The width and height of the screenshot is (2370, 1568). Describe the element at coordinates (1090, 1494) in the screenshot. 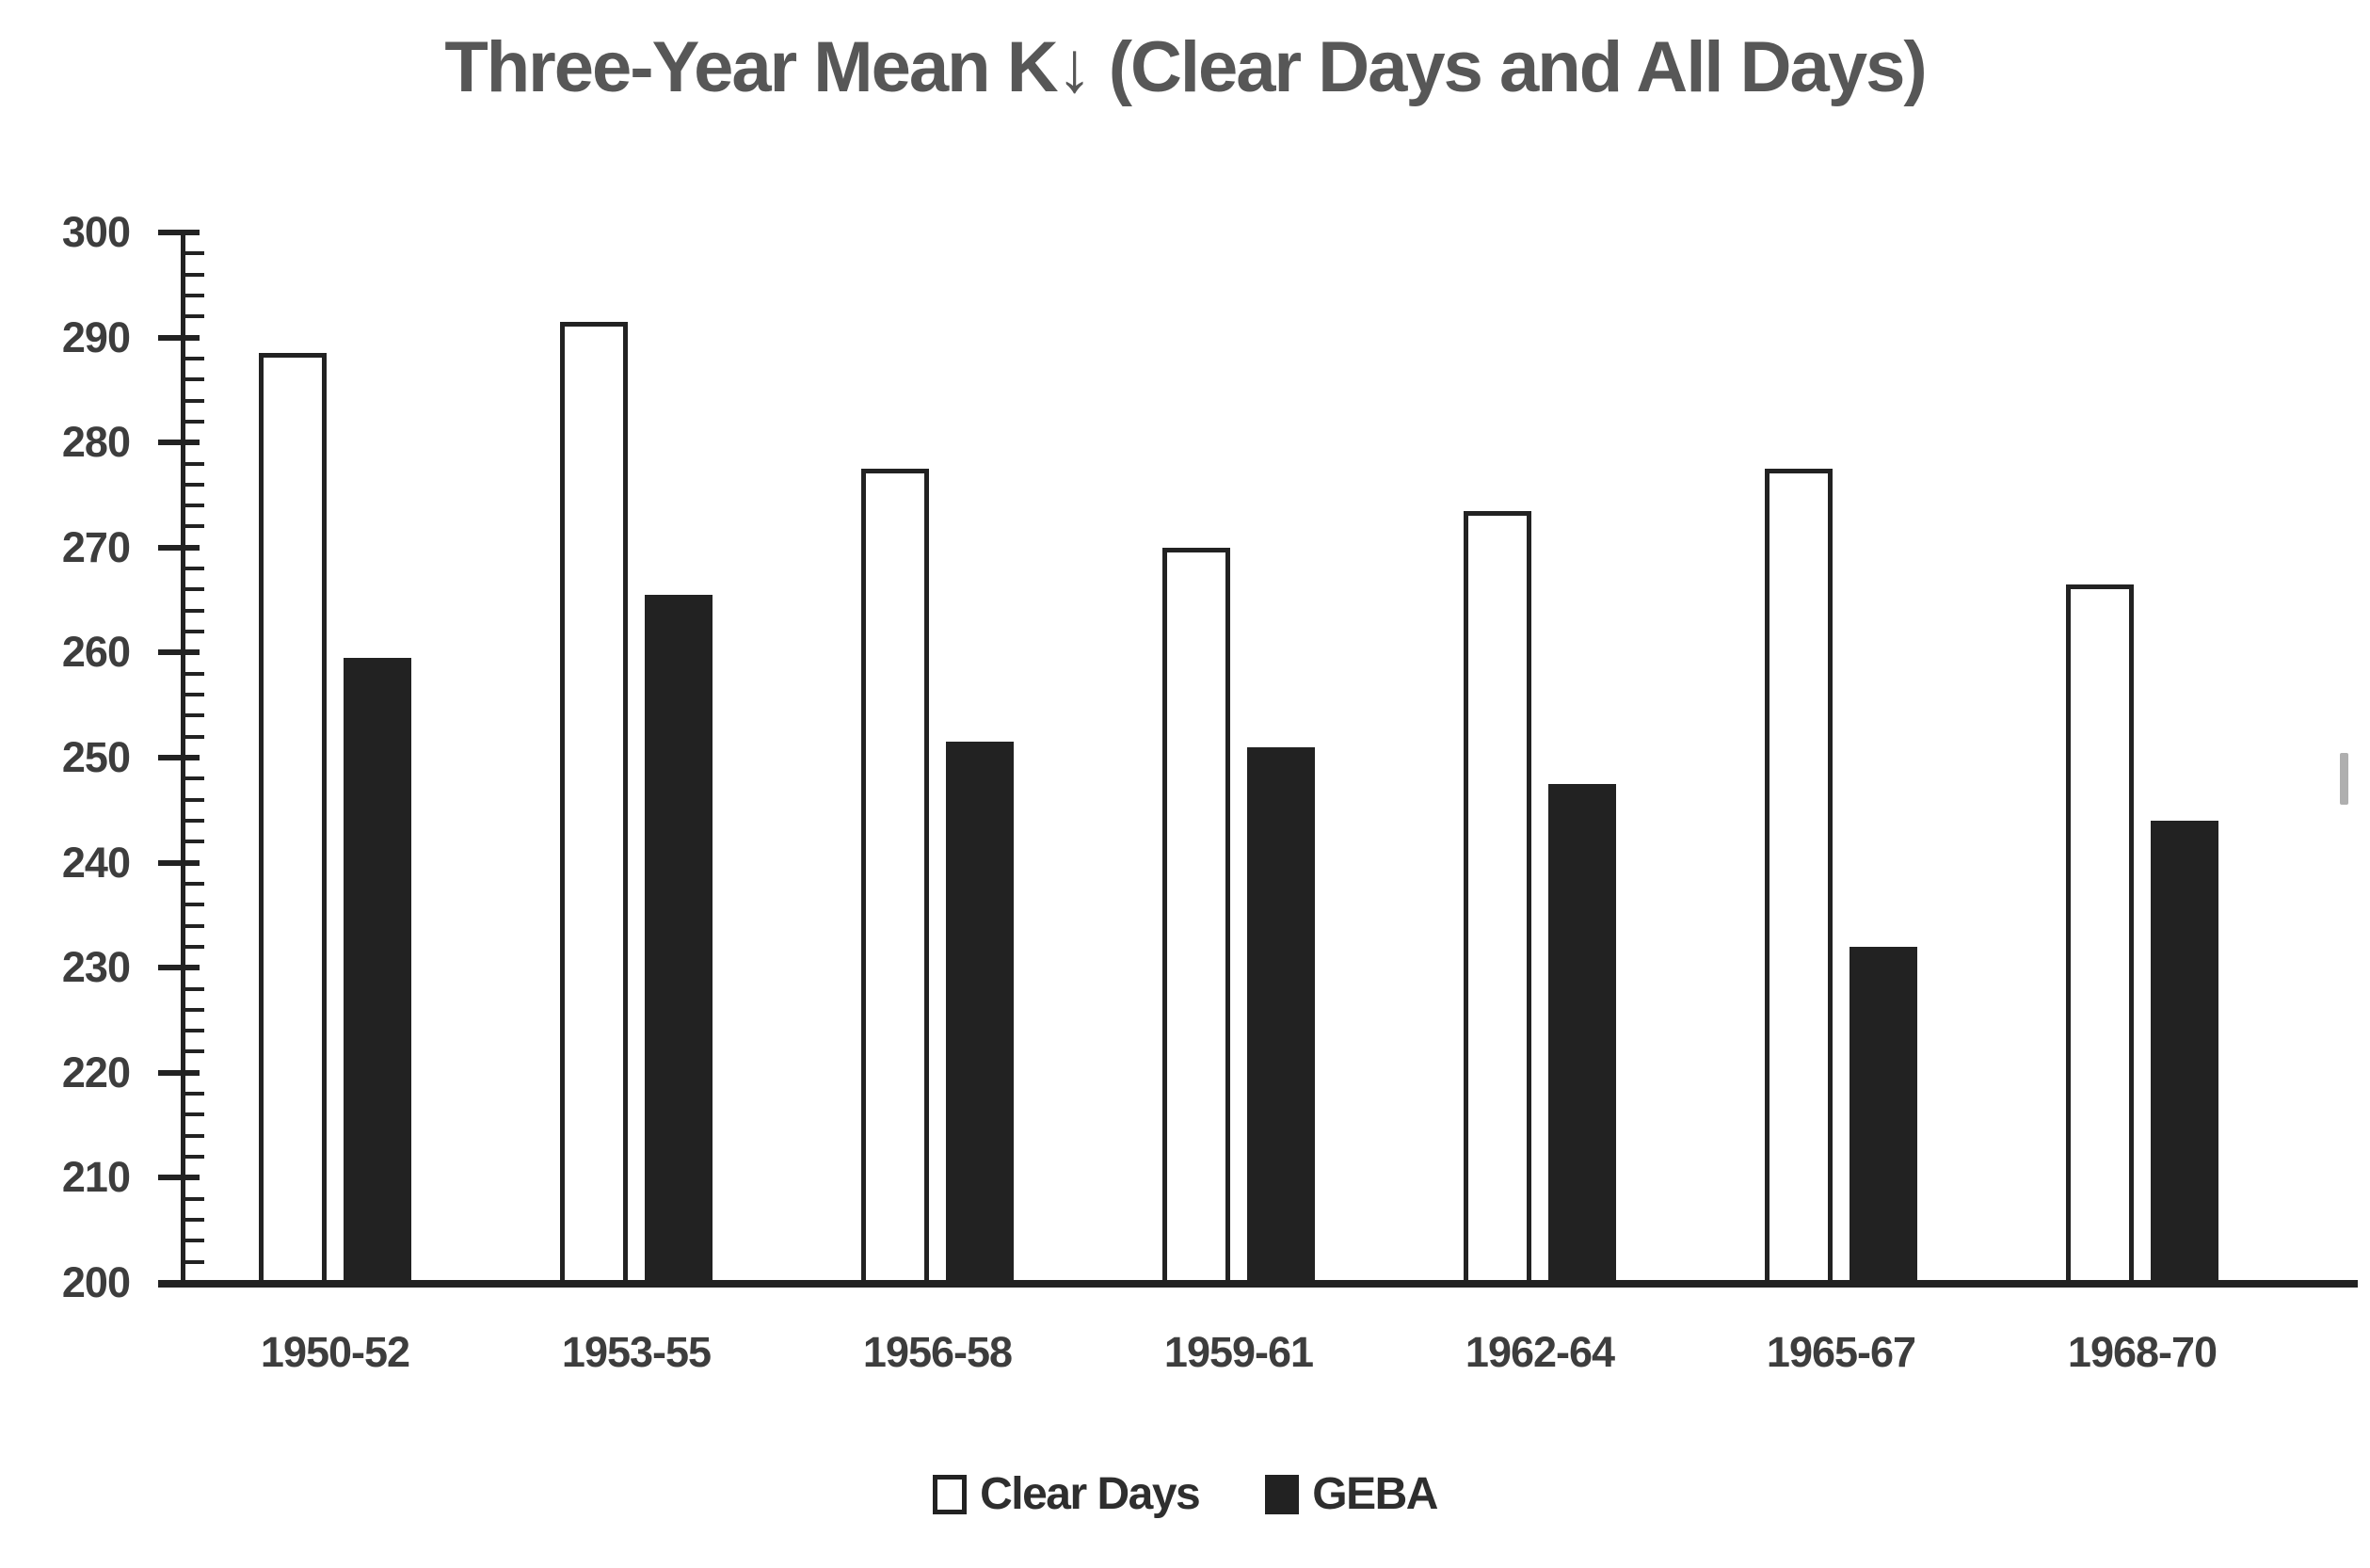

I see `legend-label-clear-days: Clear Days` at that location.